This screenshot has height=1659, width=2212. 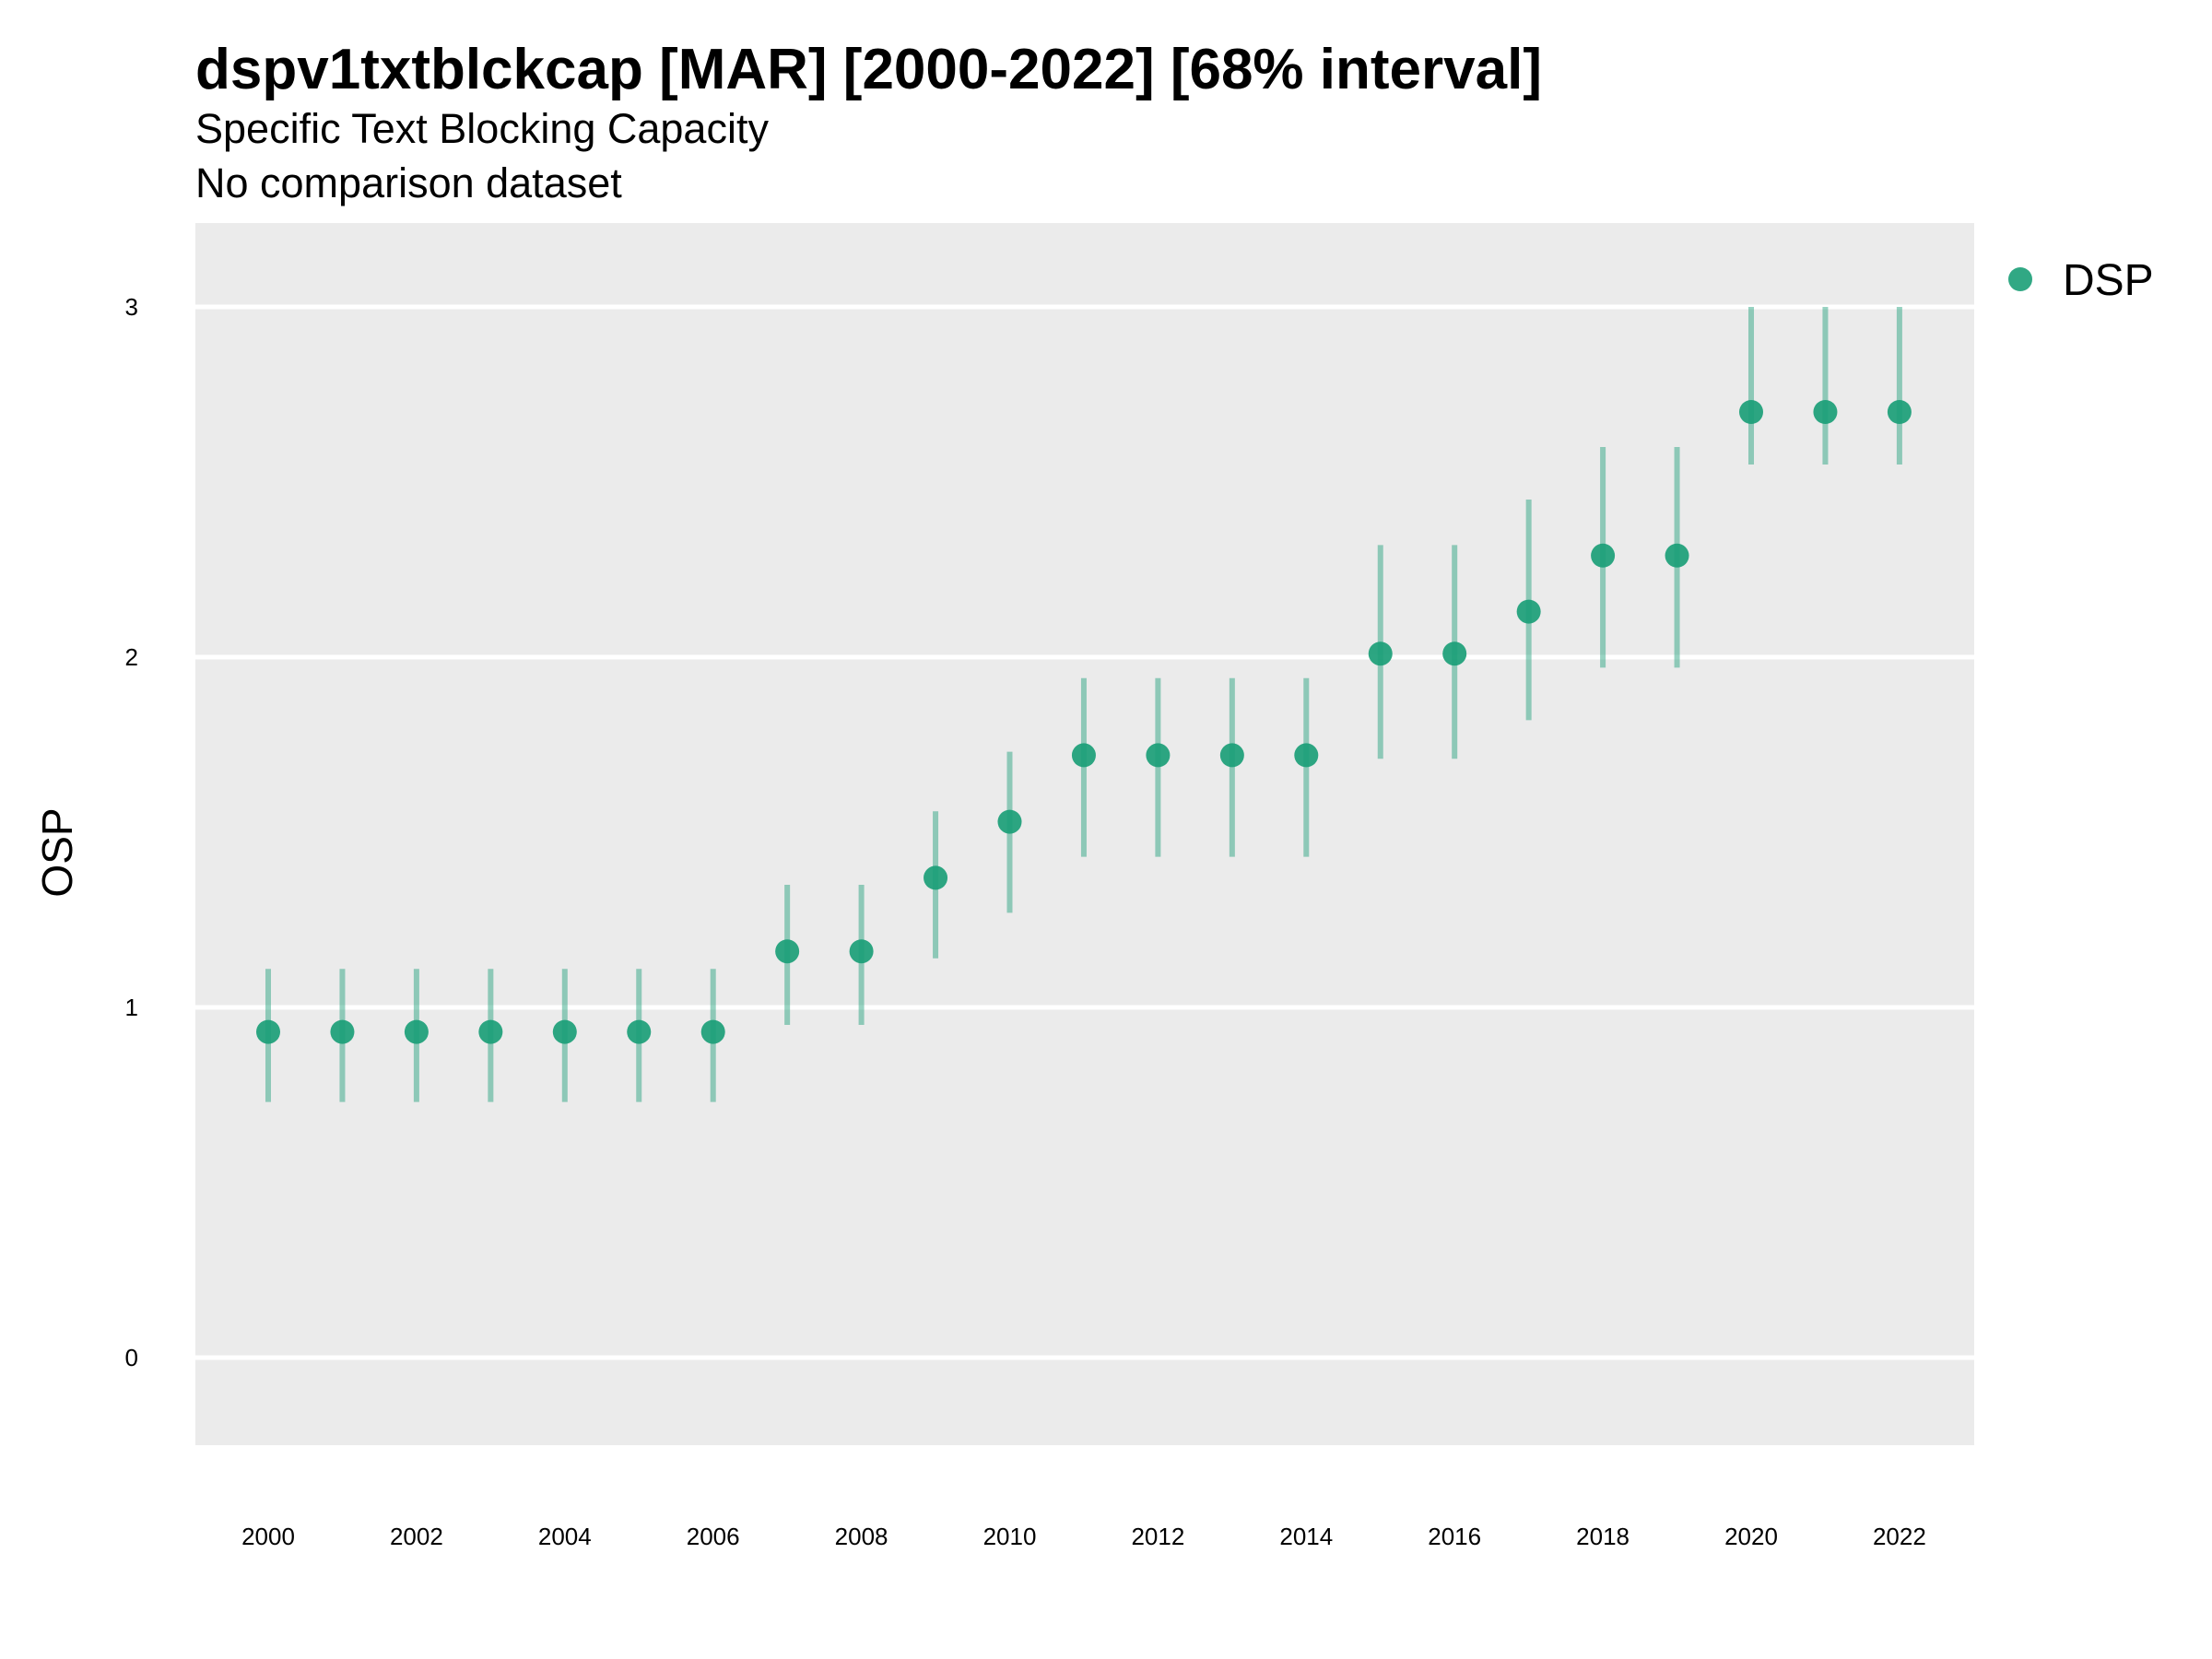 What do you see at coordinates (1306, 755) in the screenshot?
I see `data-point-2014` at bounding box center [1306, 755].